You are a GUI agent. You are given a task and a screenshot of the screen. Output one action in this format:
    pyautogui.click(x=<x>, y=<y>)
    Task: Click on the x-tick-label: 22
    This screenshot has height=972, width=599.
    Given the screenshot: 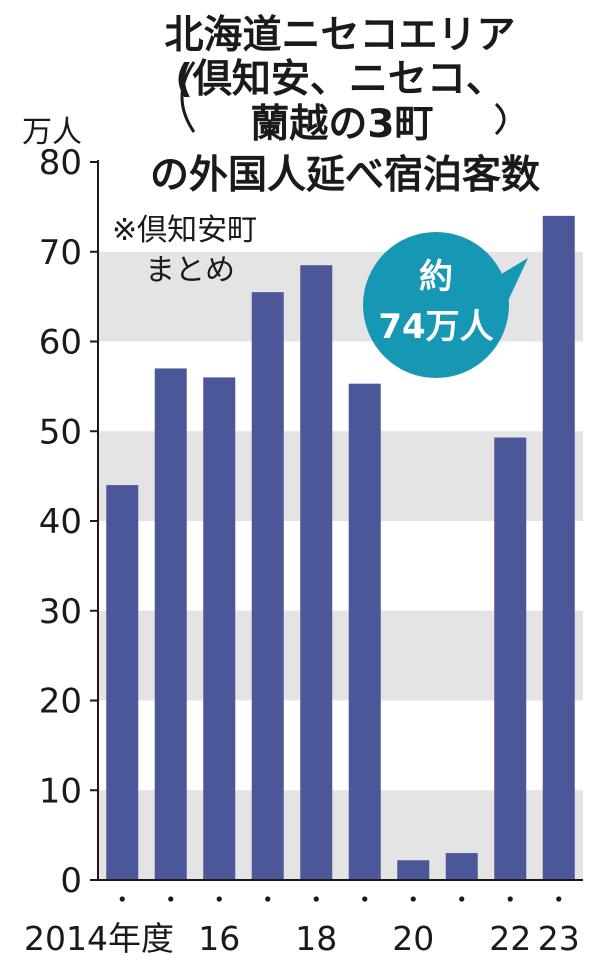 What is the action you would take?
    pyautogui.click(x=510, y=938)
    